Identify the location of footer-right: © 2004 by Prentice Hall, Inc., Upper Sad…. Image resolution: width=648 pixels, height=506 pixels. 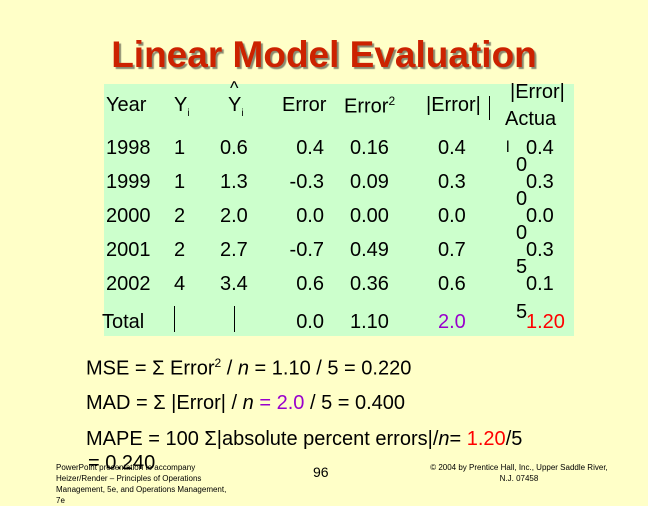
(519, 473).